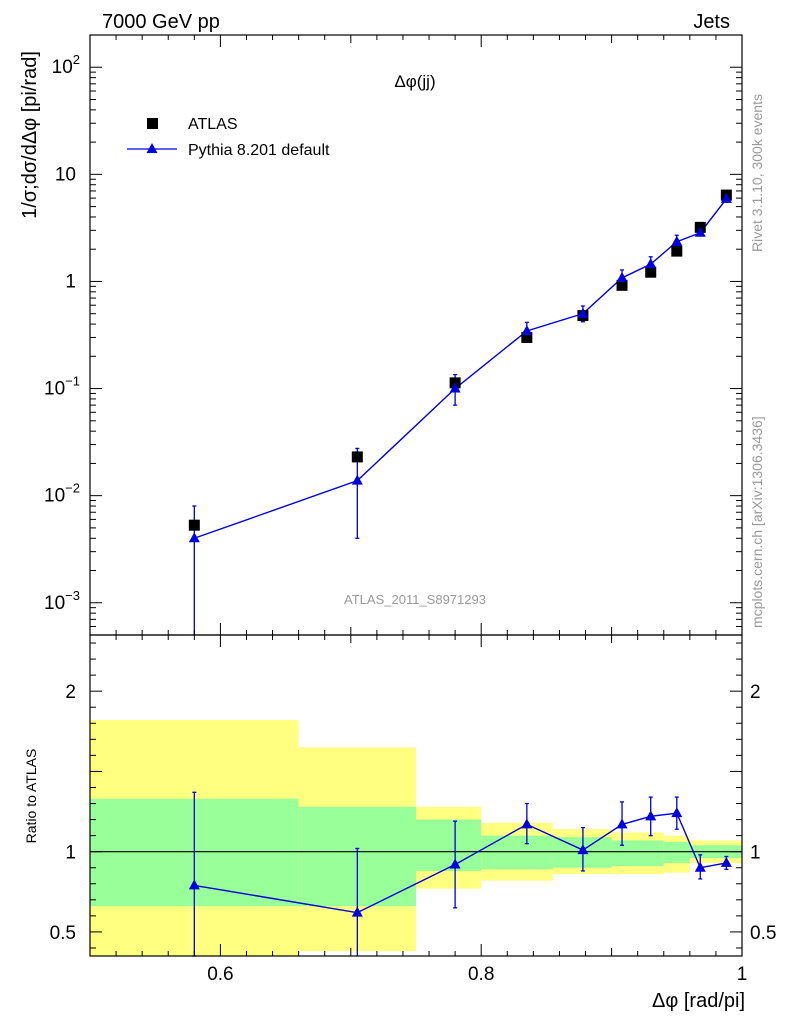  What do you see at coordinates (152, 148) in the screenshot?
I see `legend-marker-pythia` at bounding box center [152, 148].